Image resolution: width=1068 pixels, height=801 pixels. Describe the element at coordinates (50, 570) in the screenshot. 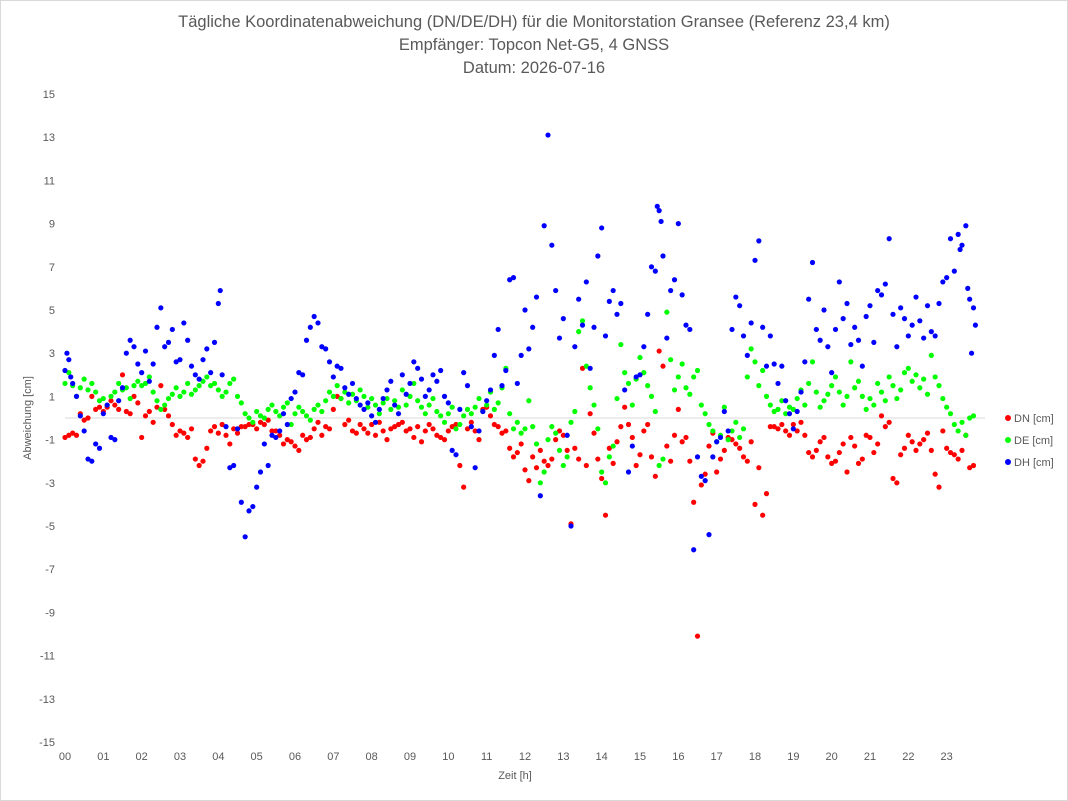

I see `y-tick-label: -7` at that location.